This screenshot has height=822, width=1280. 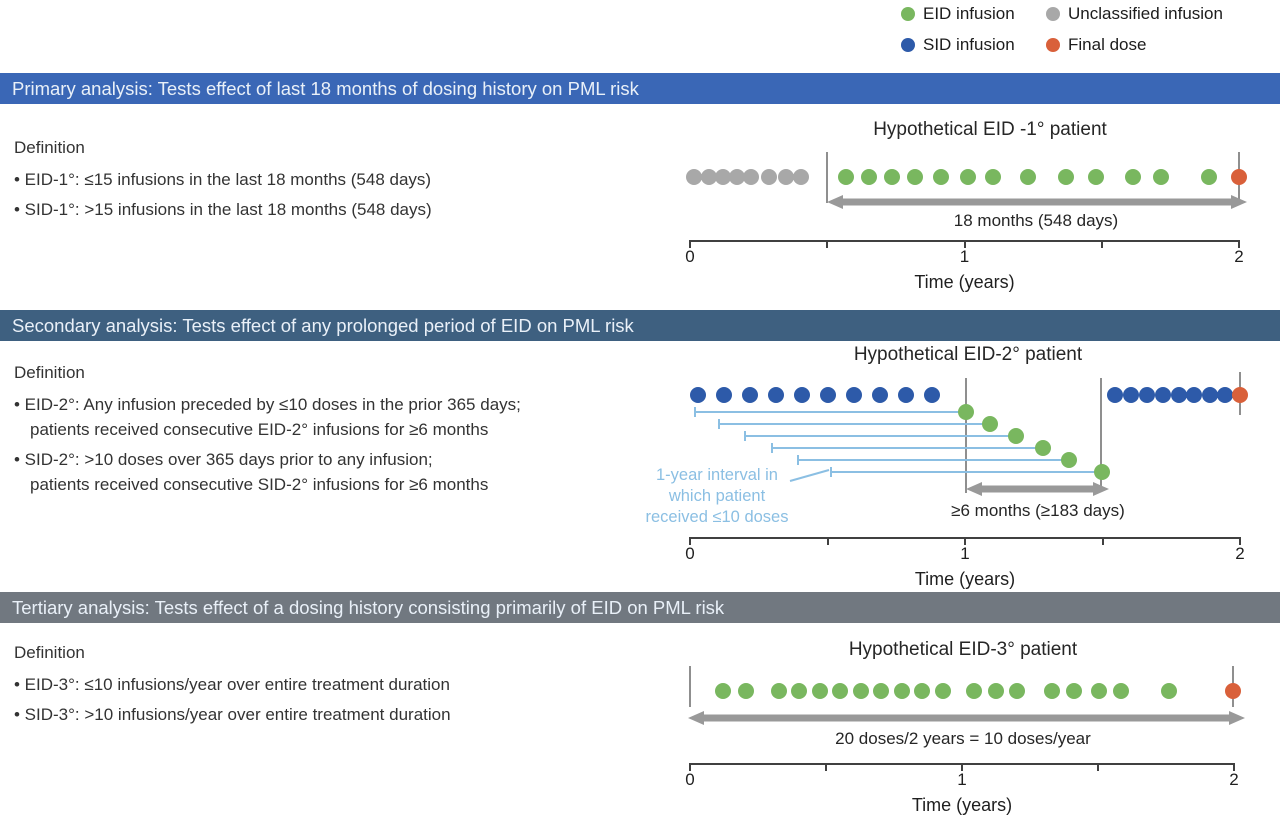 What do you see at coordinates (963, 738) in the screenshot?
I see `arrow-label-dose-rate: 20 doses/2 years = 10 doses/year` at bounding box center [963, 738].